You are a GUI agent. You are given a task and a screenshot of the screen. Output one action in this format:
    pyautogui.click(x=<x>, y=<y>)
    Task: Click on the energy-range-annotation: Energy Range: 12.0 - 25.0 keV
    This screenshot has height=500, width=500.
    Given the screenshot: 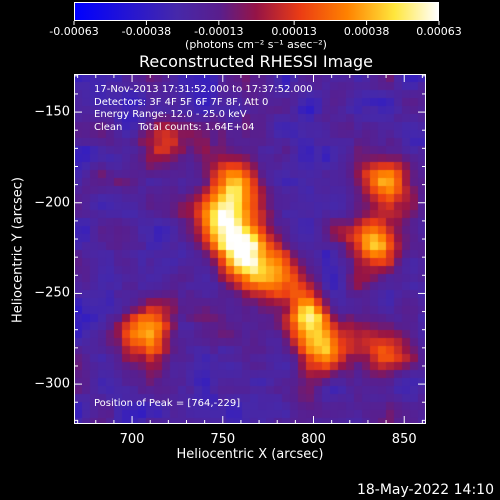 What is the action you would take?
    pyautogui.click(x=170, y=114)
    